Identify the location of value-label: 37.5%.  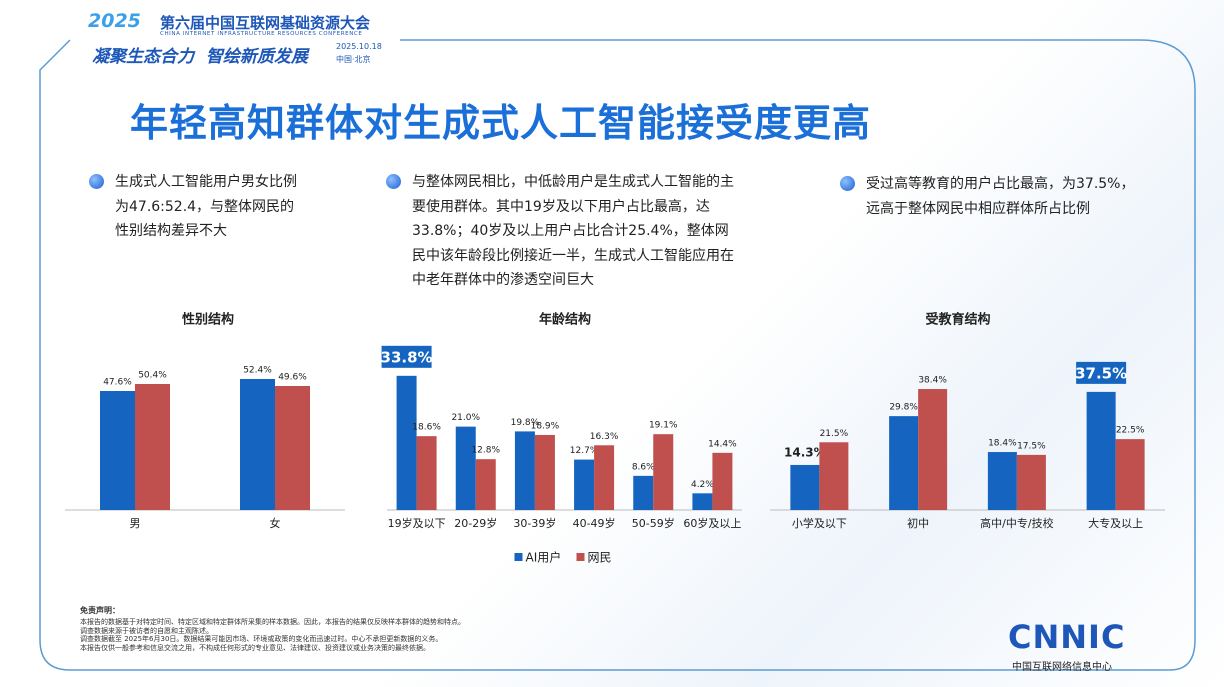
(1101, 373).